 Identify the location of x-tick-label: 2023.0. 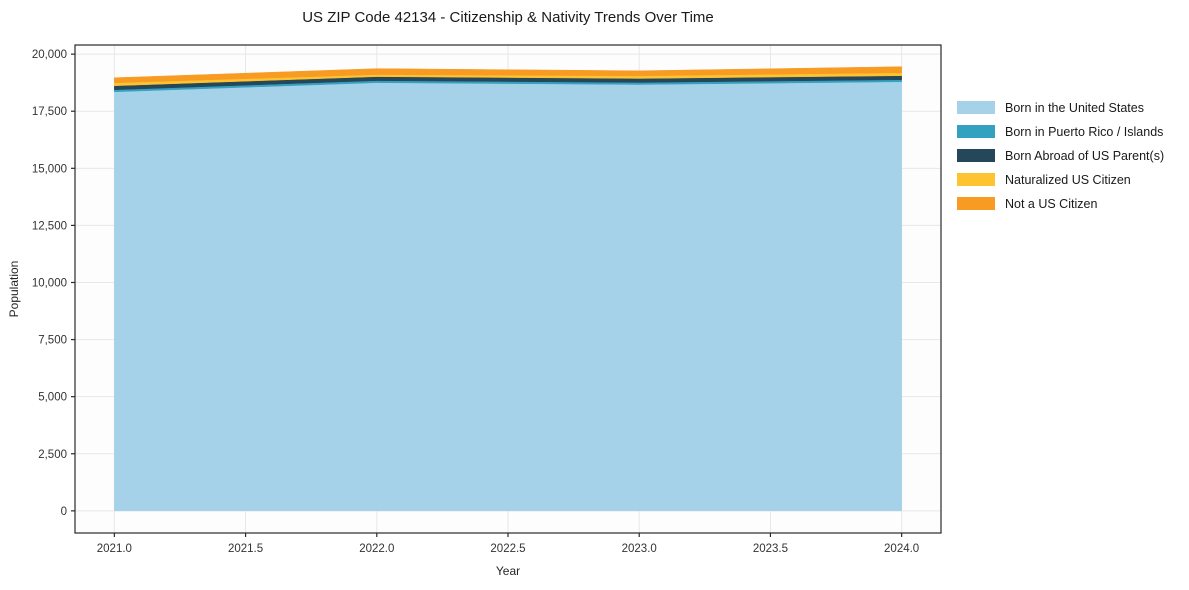
(639, 549).